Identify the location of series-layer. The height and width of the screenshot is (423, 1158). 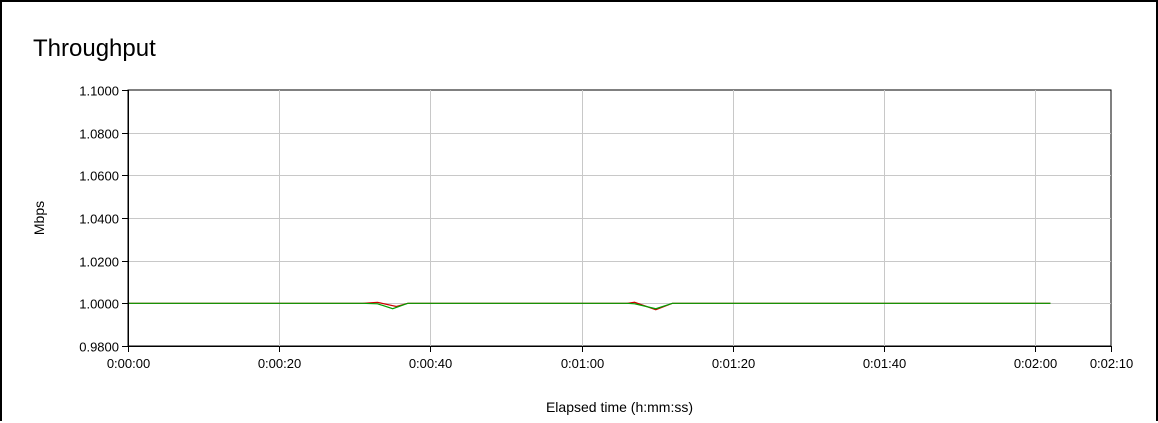
(589, 306).